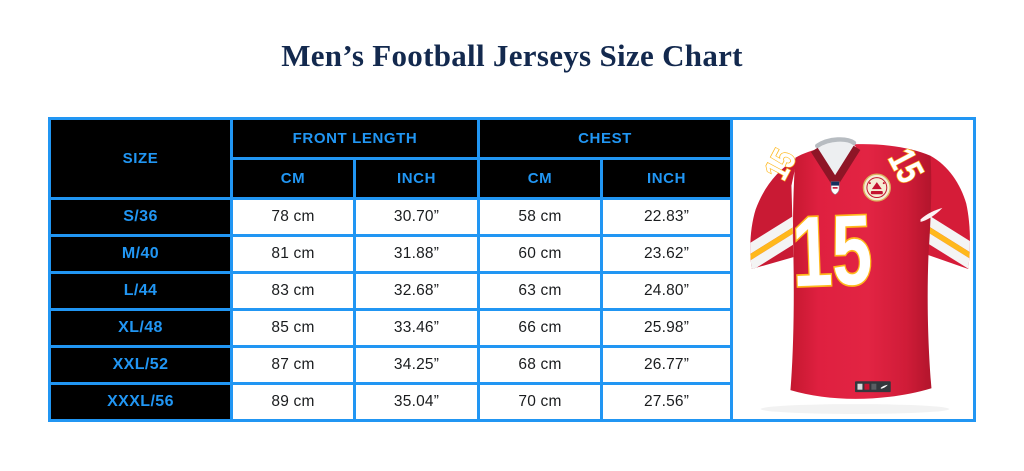 The height and width of the screenshot is (471, 1024). What do you see at coordinates (605, 138) in the screenshot?
I see `header-chest: CHEST` at bounding box center [605, 138].